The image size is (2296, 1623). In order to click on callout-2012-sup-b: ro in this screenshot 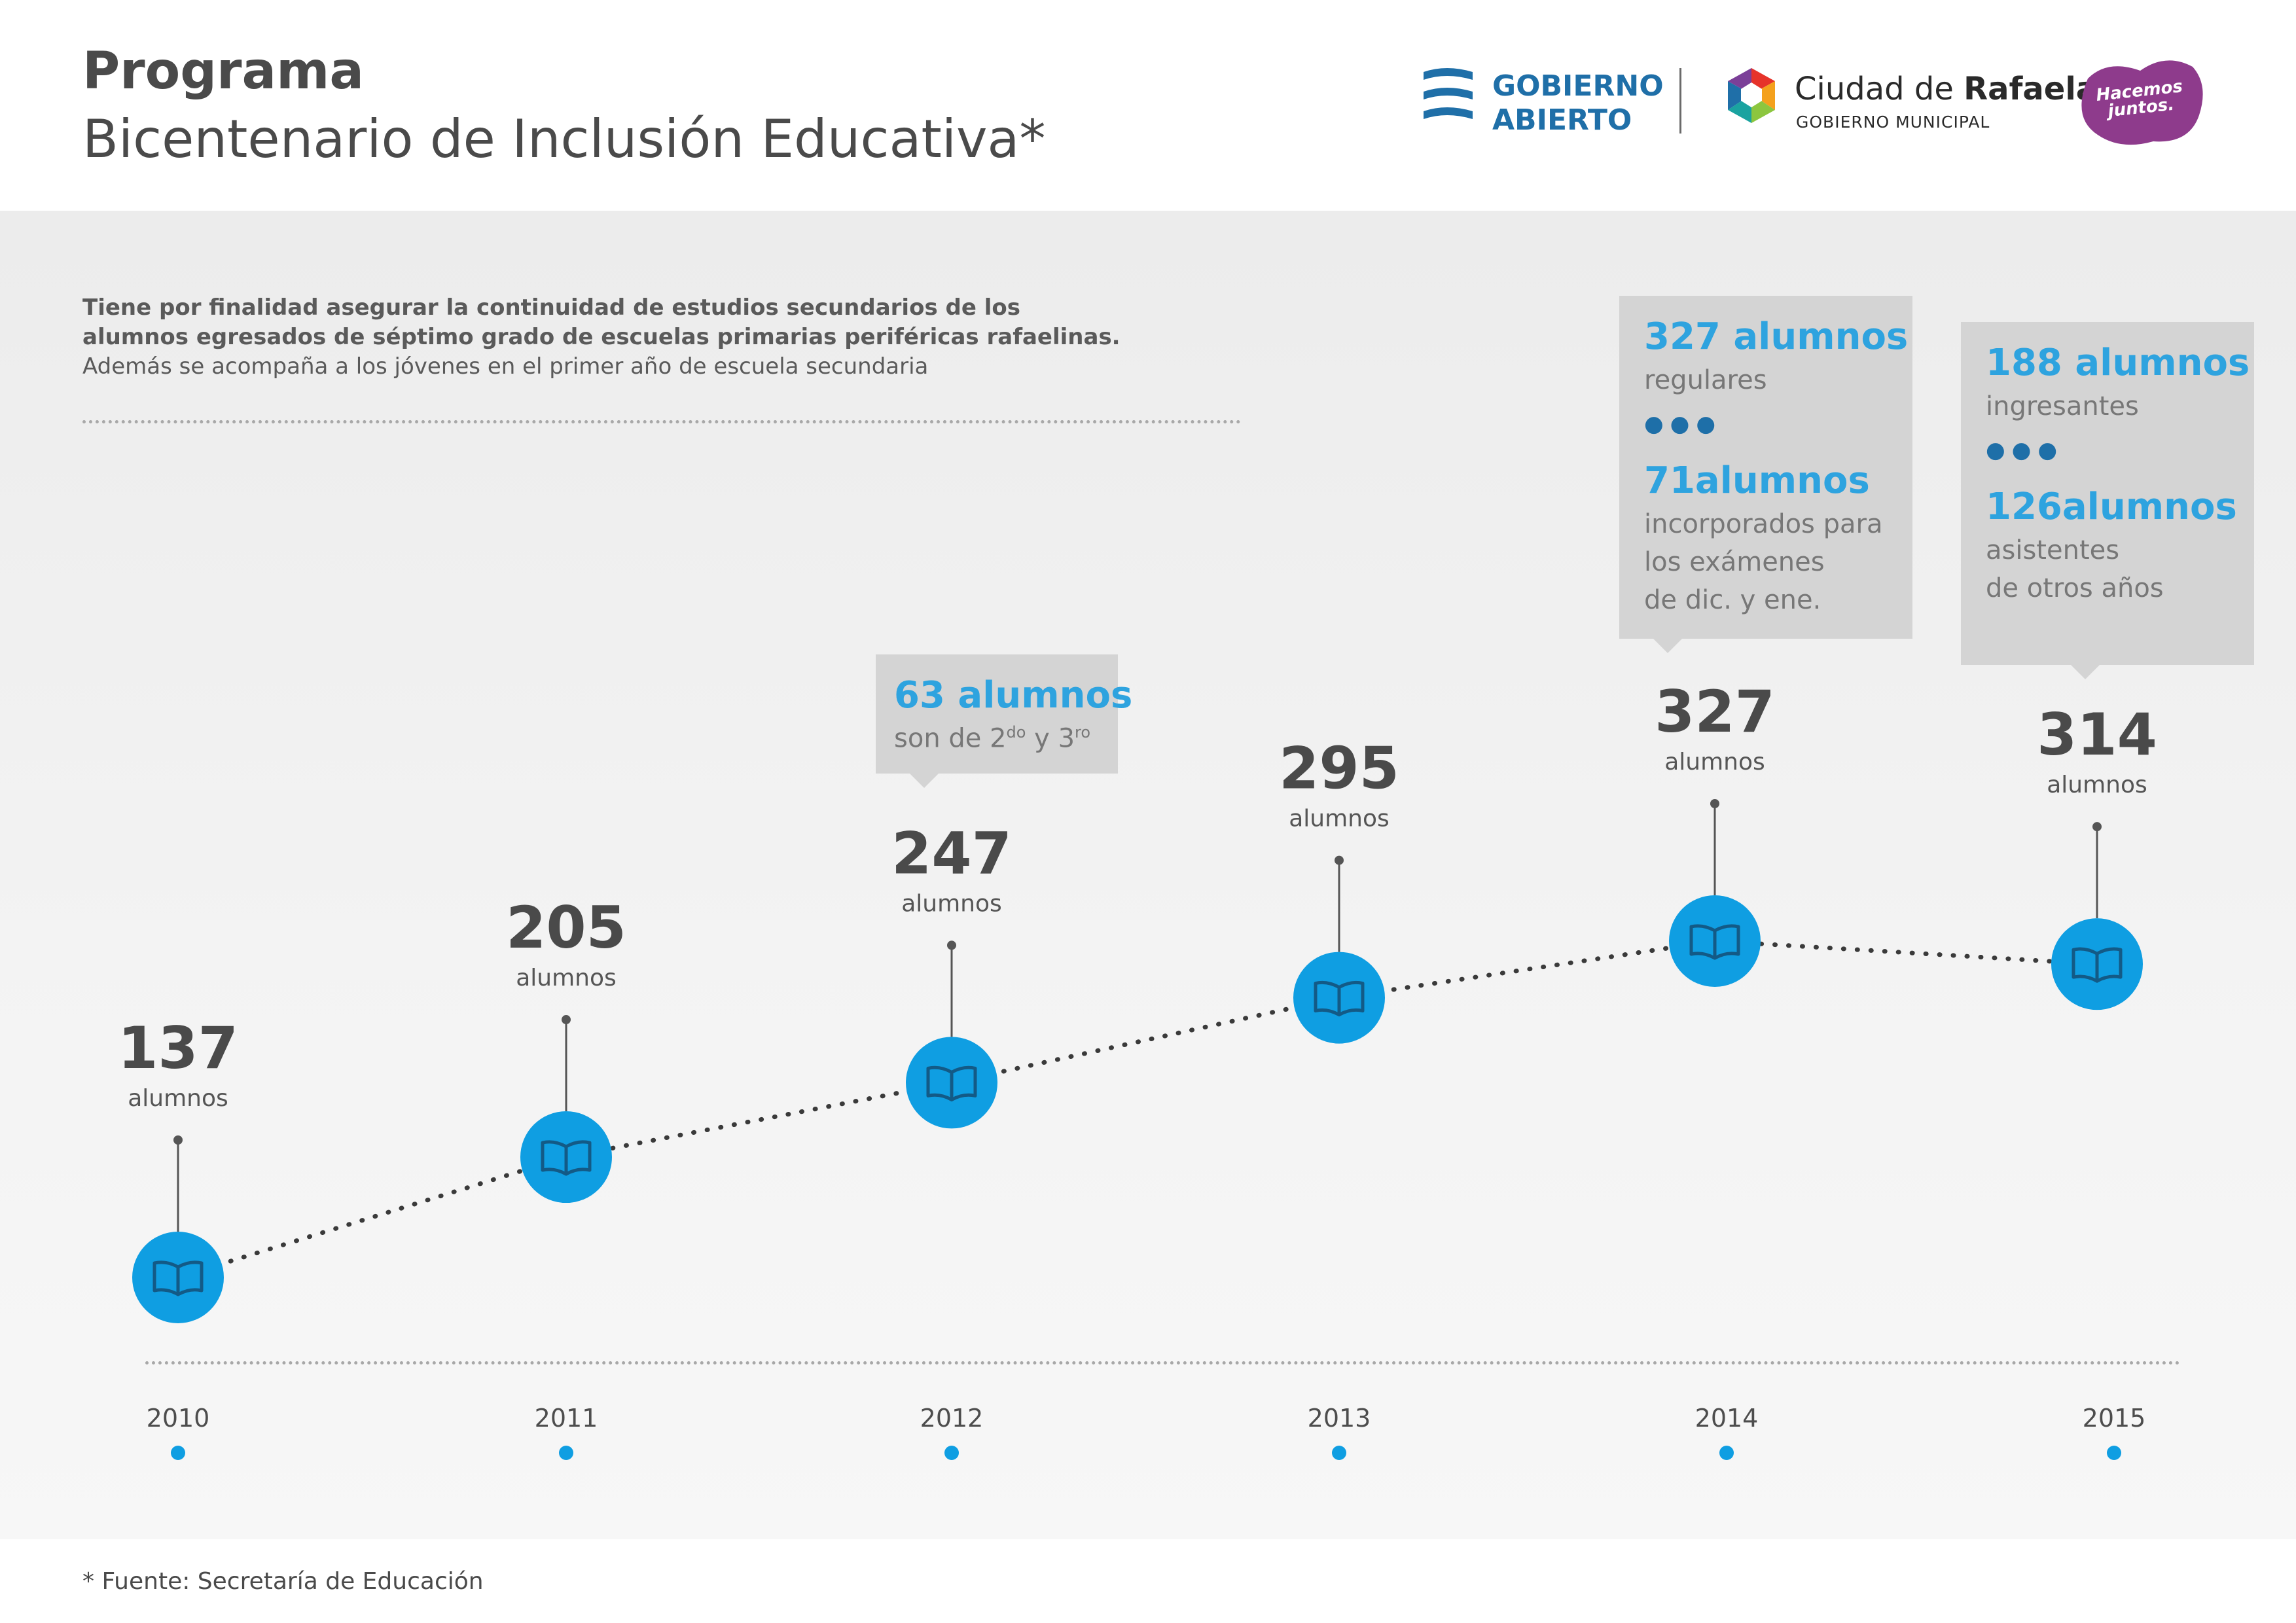, I will do `click(1083, 732)`.